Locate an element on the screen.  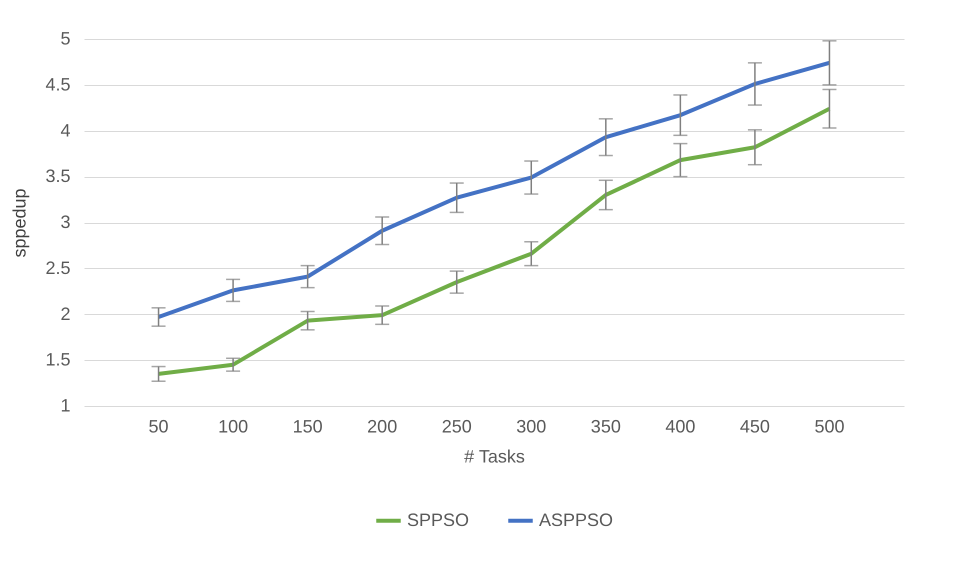
x-tick-label: 500 is located at coordinates (829, 426).